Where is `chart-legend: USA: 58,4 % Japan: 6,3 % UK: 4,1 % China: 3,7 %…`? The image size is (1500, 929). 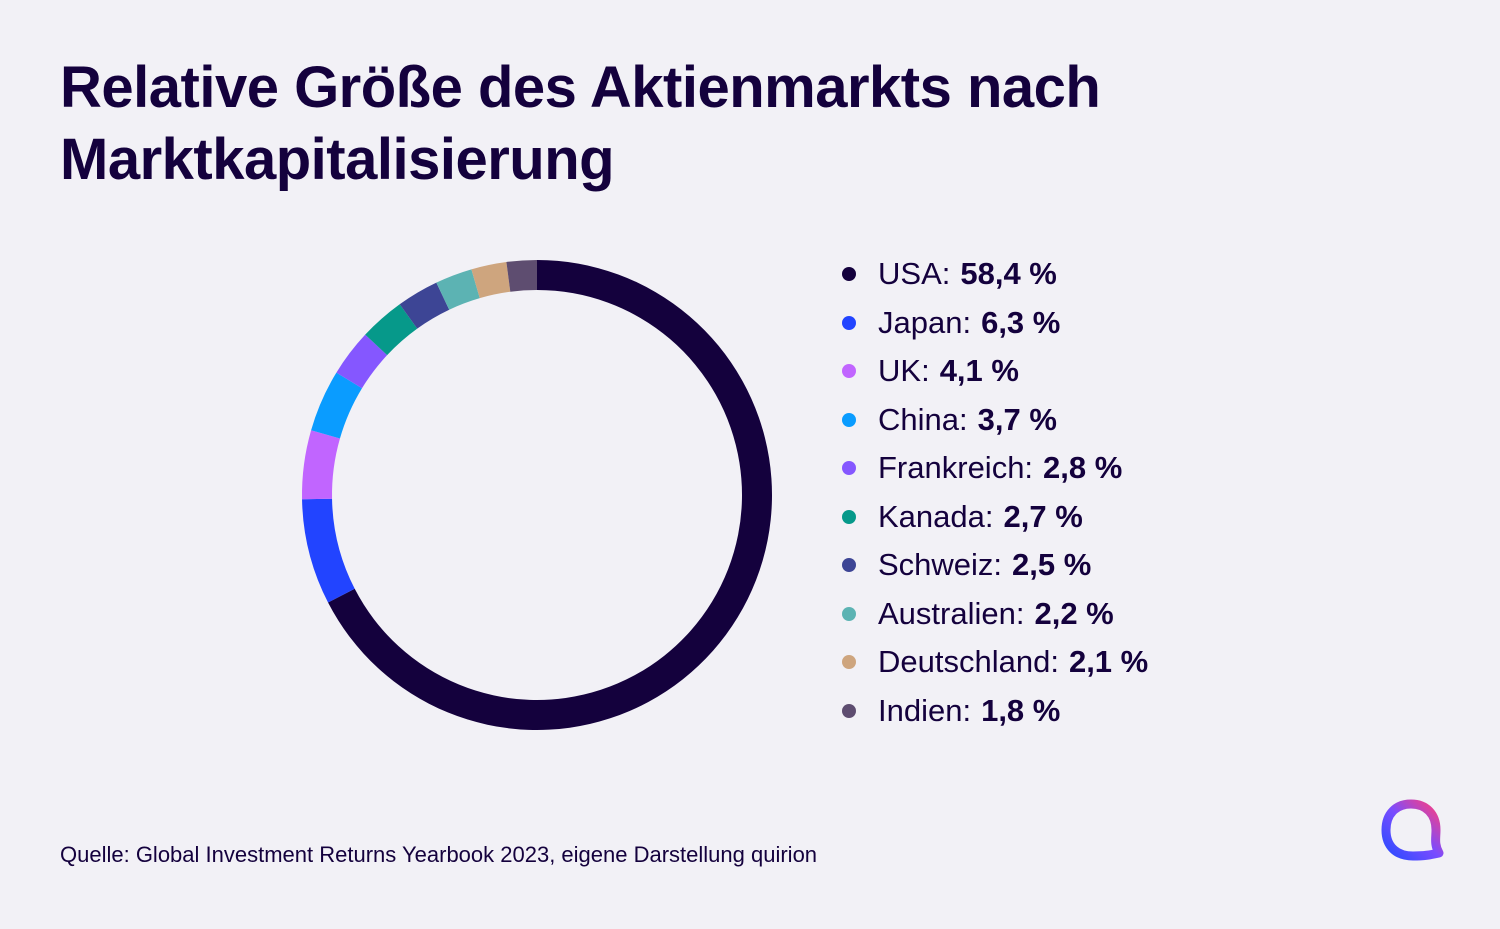
chart-legend: USA: 58,4 % Japan: 6,3 % UK: 4,1 % China: 3,7 %… is located at coordinates (995, 492).